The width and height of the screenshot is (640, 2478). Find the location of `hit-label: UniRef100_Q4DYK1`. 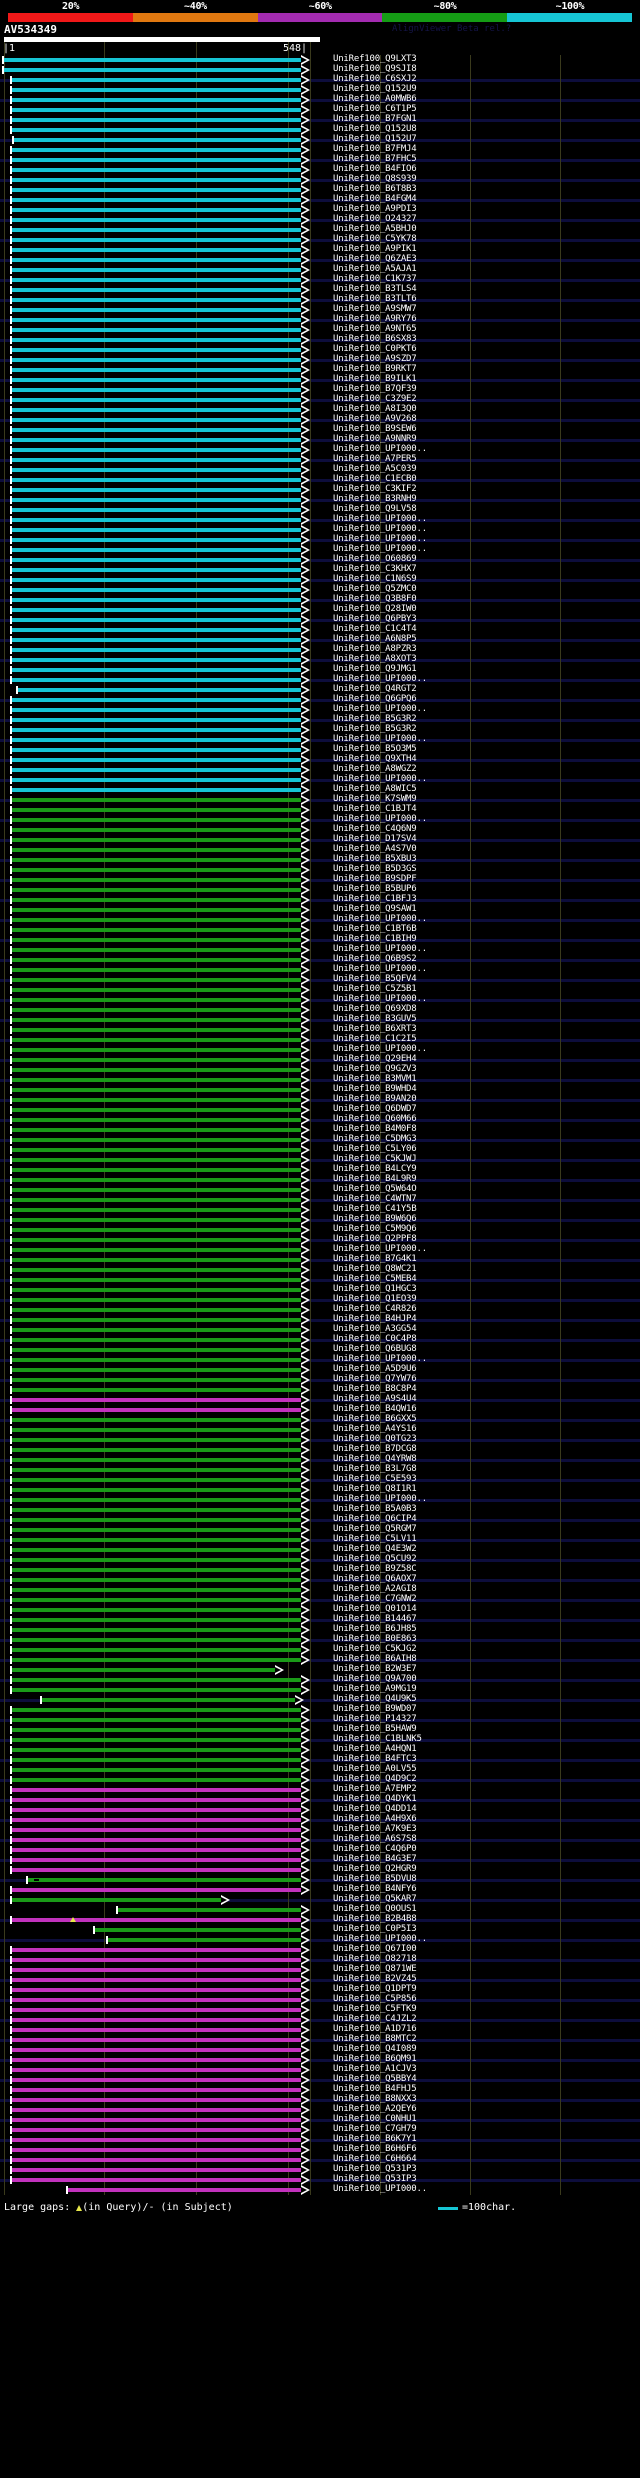

hit-label: UniRef100_Q4DYK1 is located at coordinates (375, 1799).